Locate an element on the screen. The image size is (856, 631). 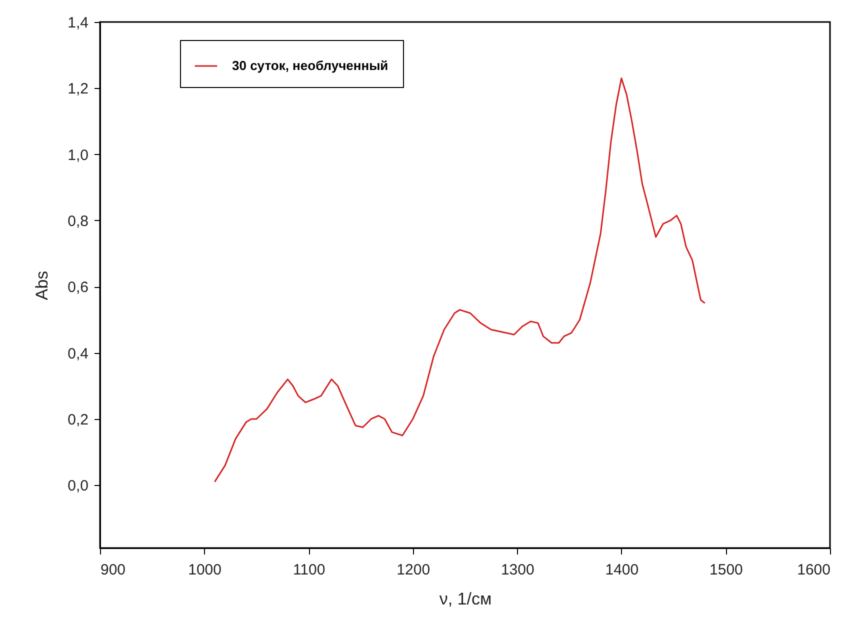
y-tick-label: 0,0 is located at coordinates (78, 486).